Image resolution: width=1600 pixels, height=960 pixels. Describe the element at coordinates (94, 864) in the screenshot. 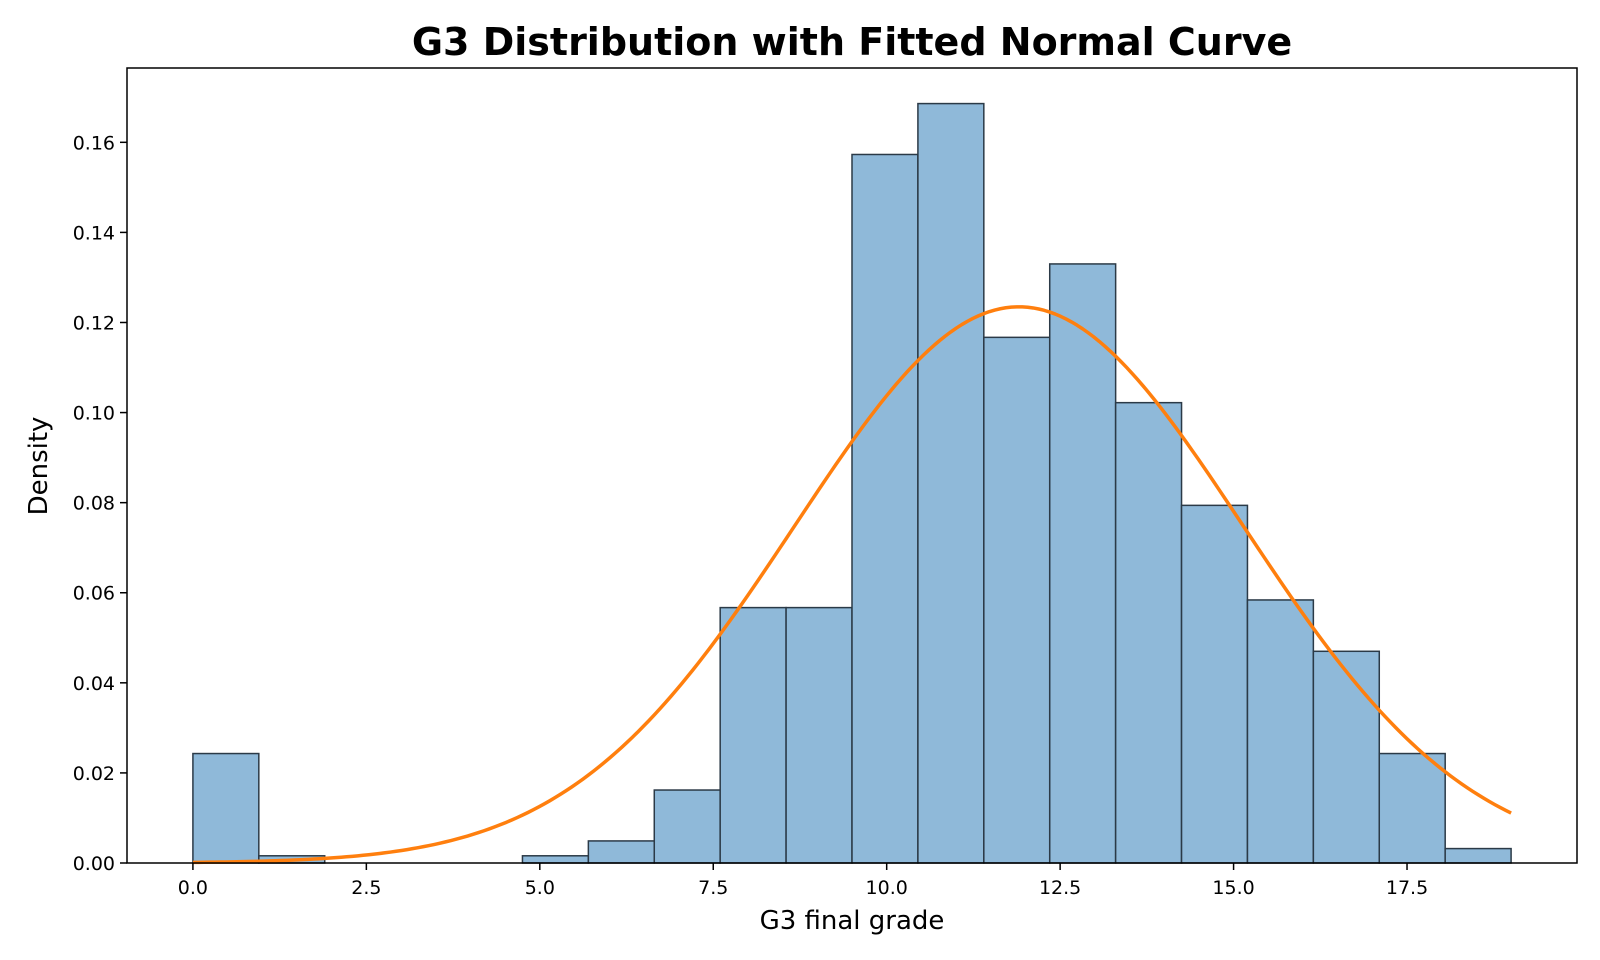

I see `y-tick-label: 0.00` at that location.